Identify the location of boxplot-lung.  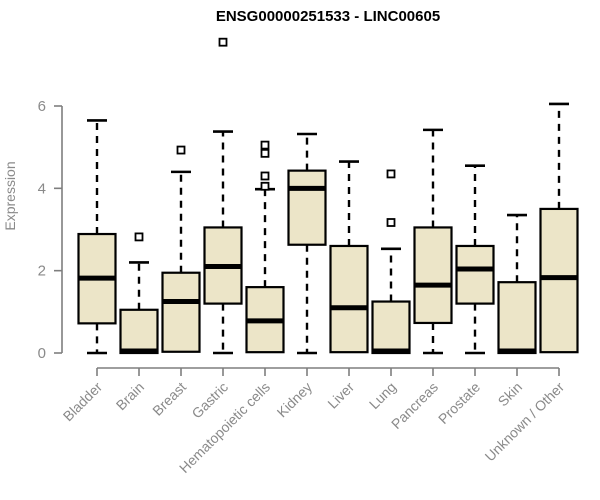
(391, 262).